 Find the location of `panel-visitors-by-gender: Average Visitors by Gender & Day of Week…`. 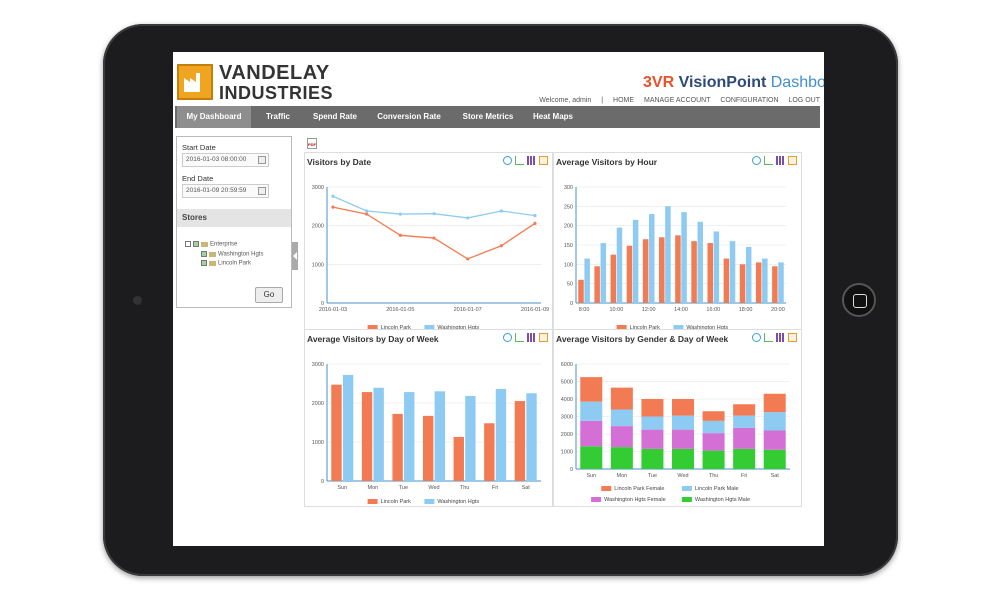

panel-visitors-by-gender: Average Visitors by Gender & Day of Week… is located at coordinates (677, 418).